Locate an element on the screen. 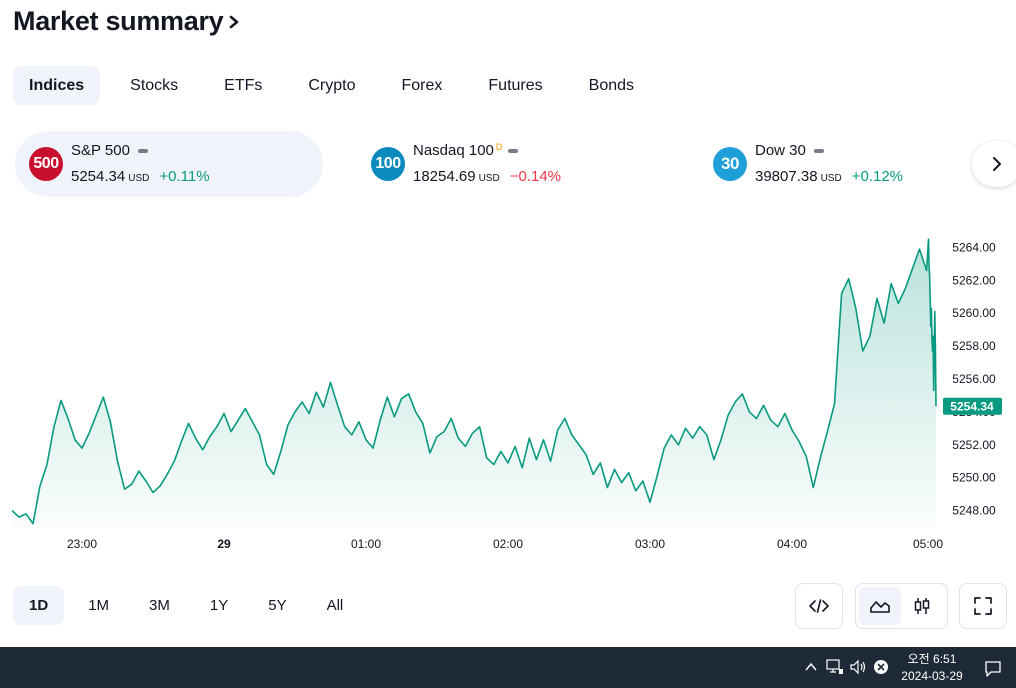 Image resolution: width=1016 pixels, height=688 pixels. market-summary-title-link: Market summary is located at coordinates (127, 21).